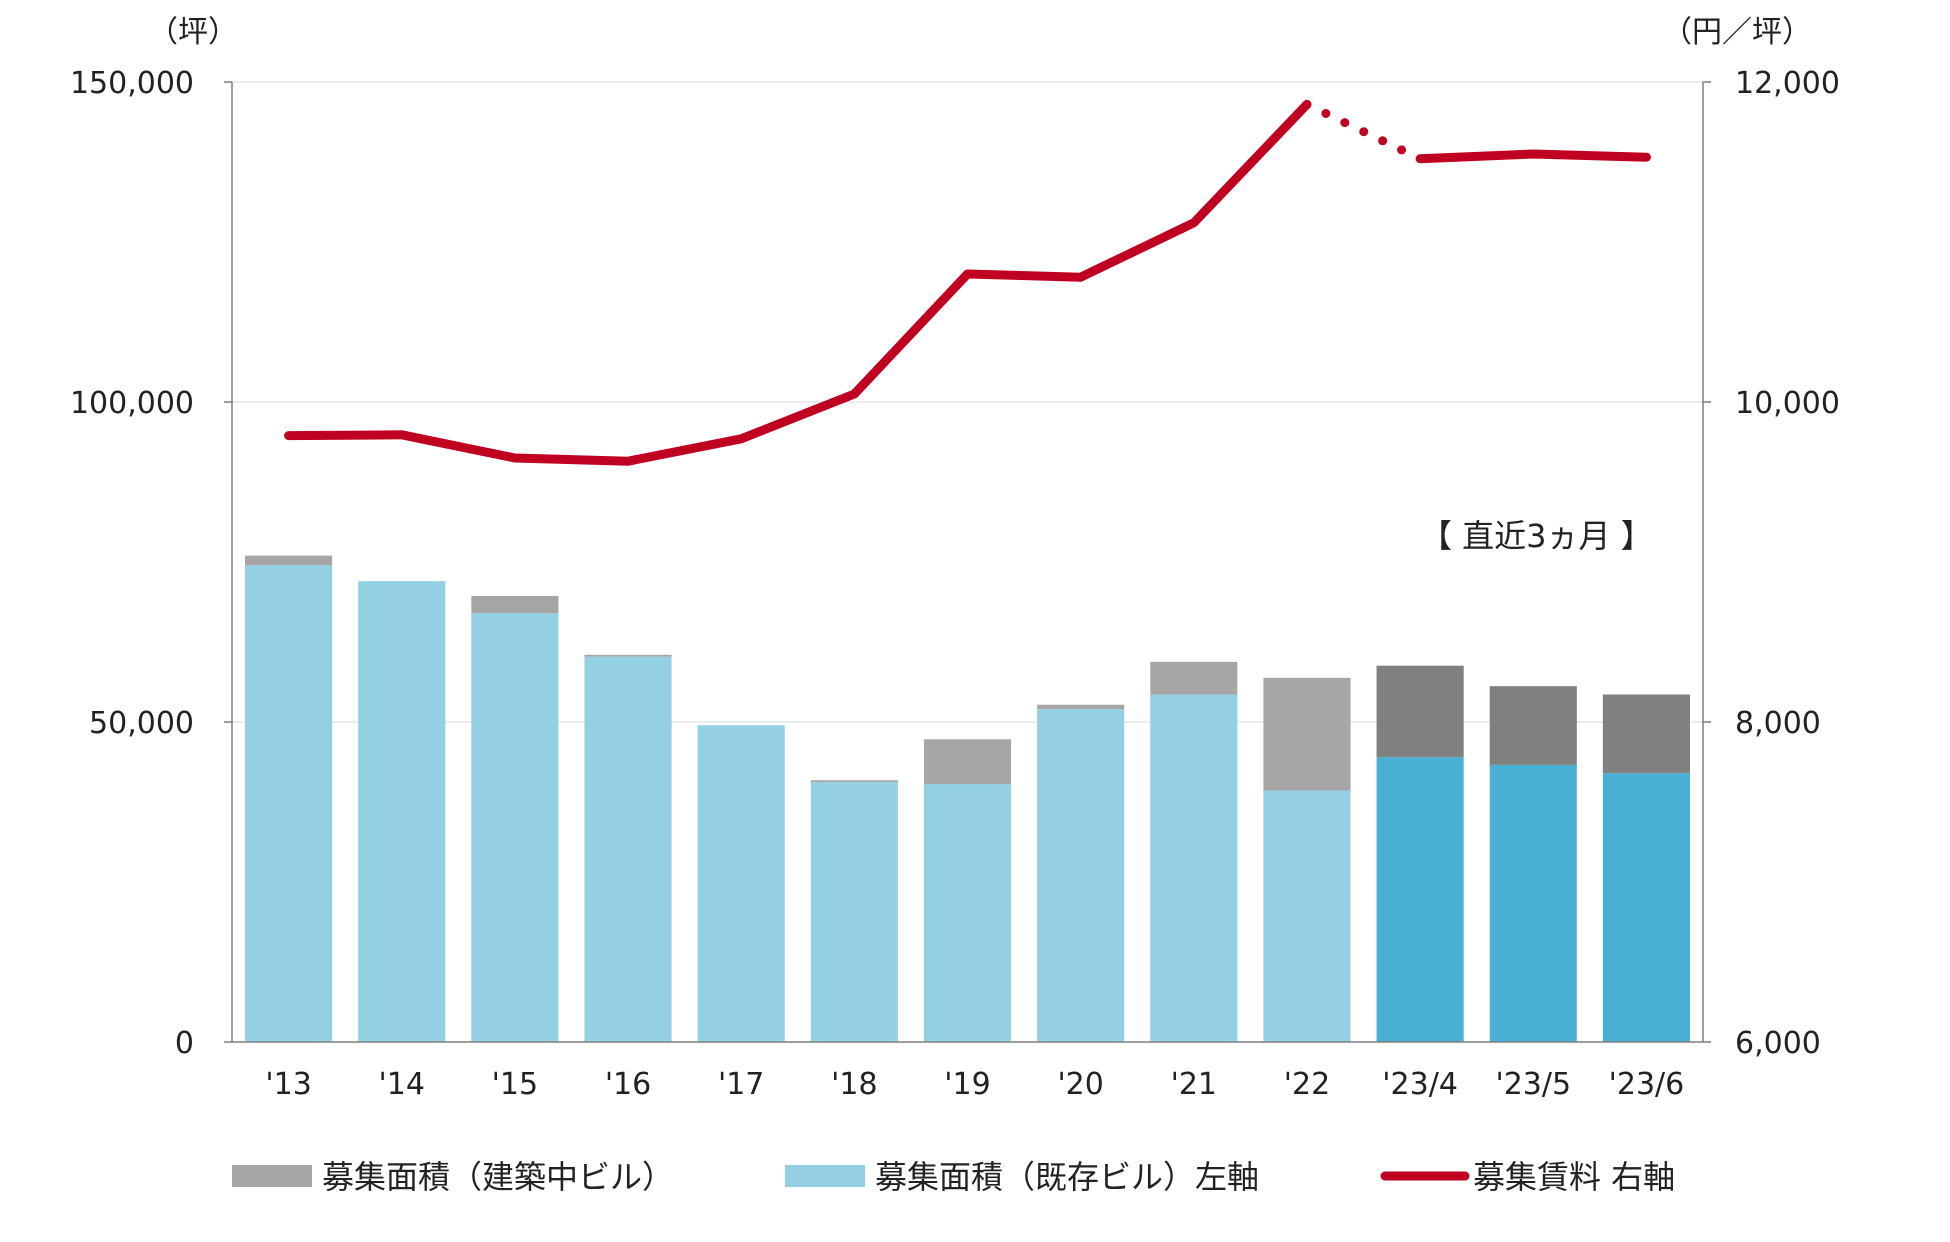 The image size is (1950, 1242). What do you see at coordinates (825, 1176) in the screenshot?
I see `legend-swatch-existing` at bounding box center [825, 1176].